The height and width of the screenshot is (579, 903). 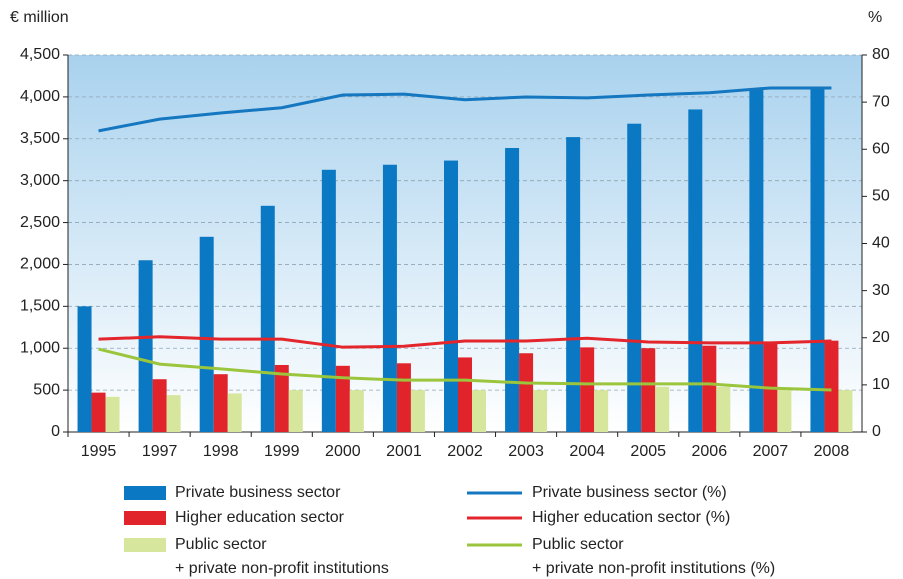 I want to click on y-tick-label: 1,500, so click(x=40, y=306).